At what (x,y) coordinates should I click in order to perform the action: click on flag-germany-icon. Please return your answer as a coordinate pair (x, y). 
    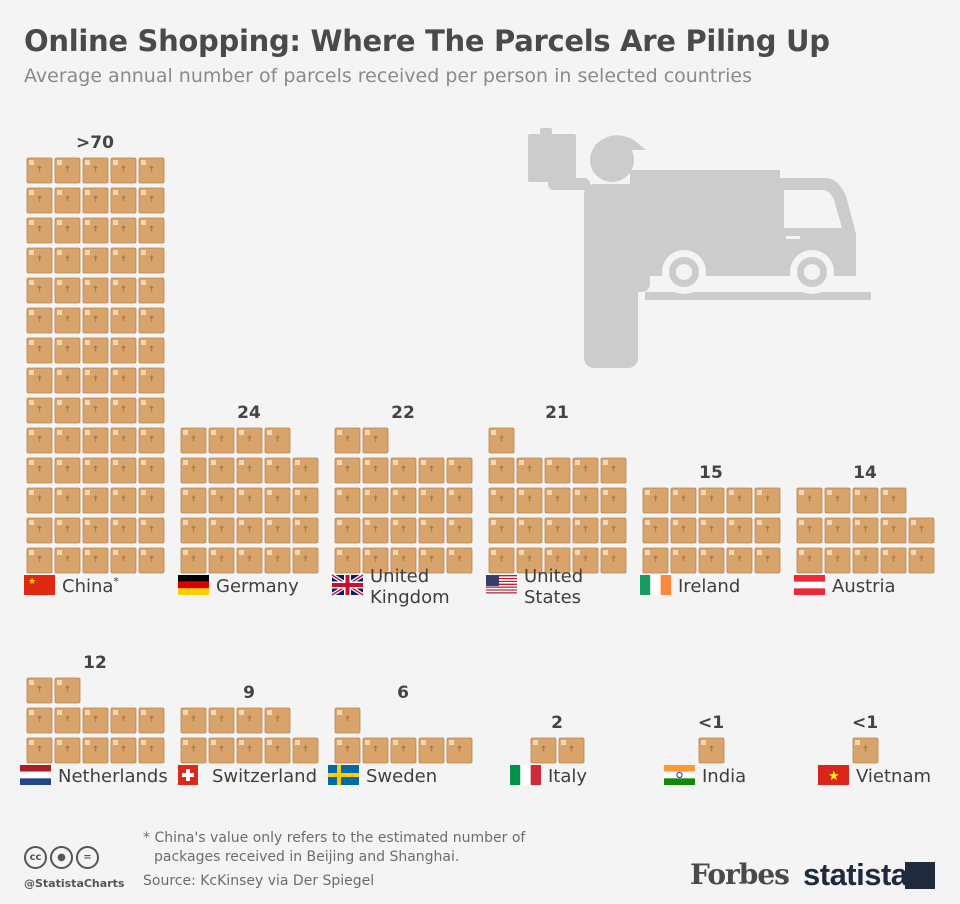
    Looking at the image, I should click on (193, 585).